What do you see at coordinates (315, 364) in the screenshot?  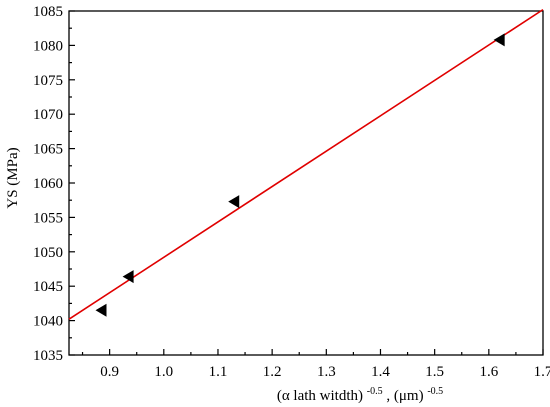 I see `x-axis-ticks: 0.9 1.0 1.1 1.2 1.3 1.4 1.5 1.6 1.7` at bounding box center [315, 364].